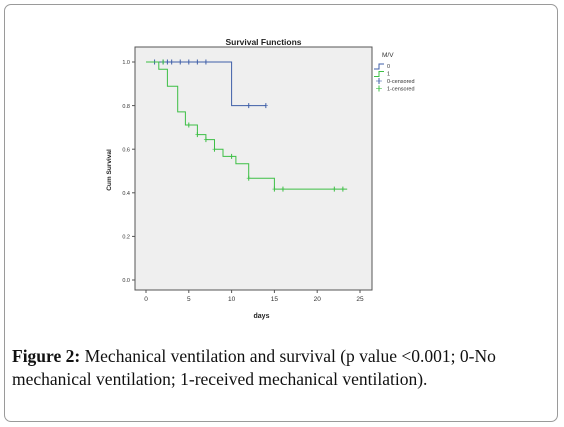  What do you see at coordinates (189, 299) in the screenshot?
I see `x-tick-label: 5` at bounding box center [189, 299].